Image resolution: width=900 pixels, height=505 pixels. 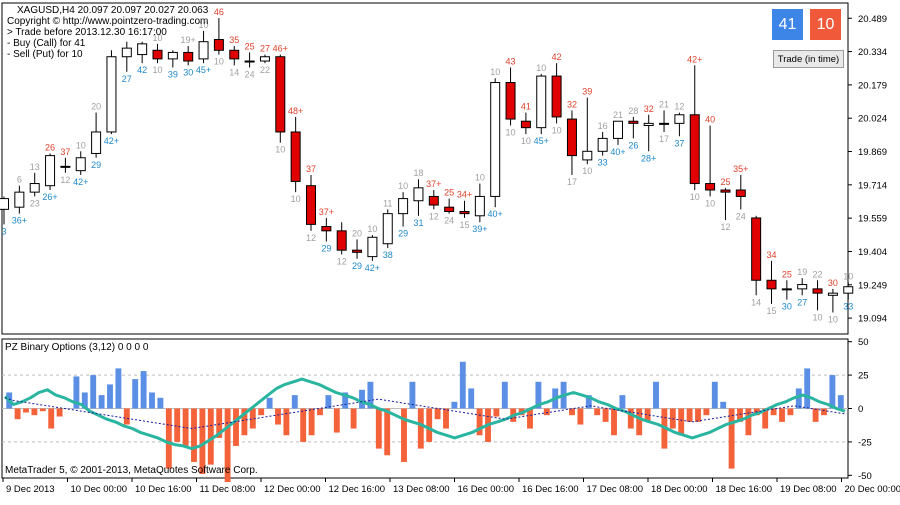 What do you see at coordinates (833, 283) in the screenshot?
I see `candle-label-above: 30` at bounding box center [833, 283].